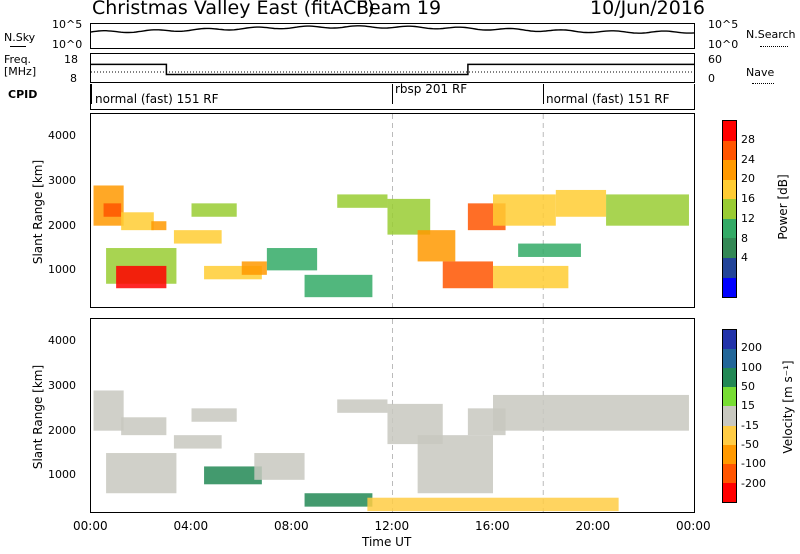 The height and width of the screenshot is (554, 800). What do you see at coordinates (748, 386) in the screenshot?
I see `velocity-colorbar-tick: 50` at bounding box center [748, 386].